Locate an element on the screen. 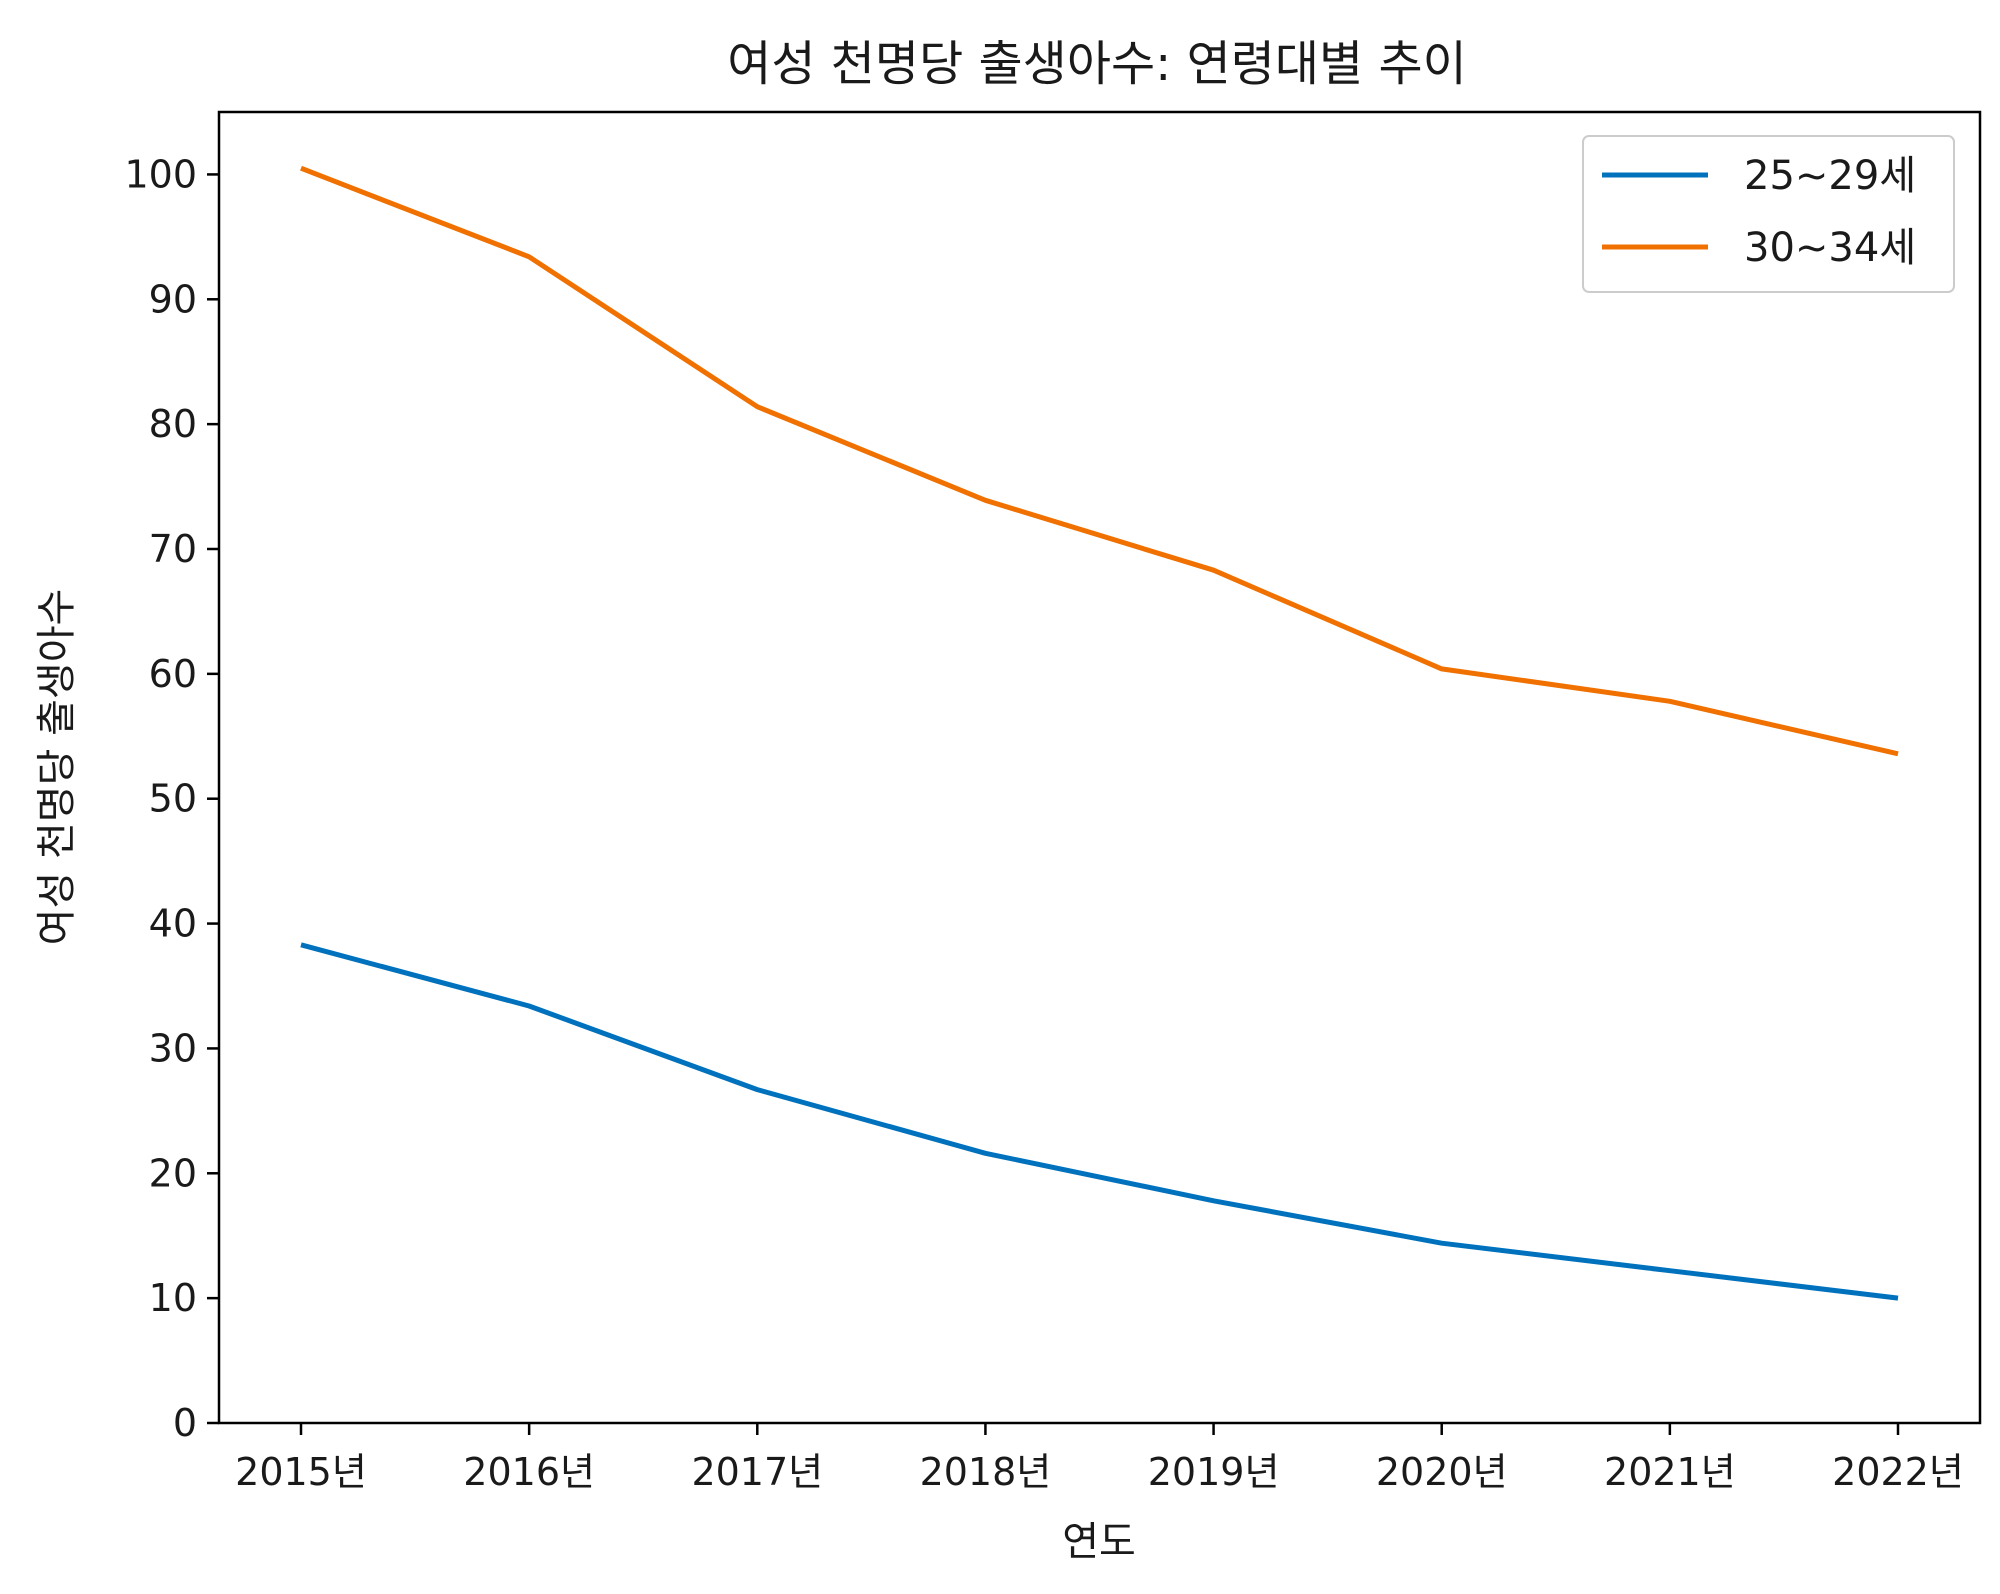  y-tick-label: 60 is located at coordinates (173, 674).